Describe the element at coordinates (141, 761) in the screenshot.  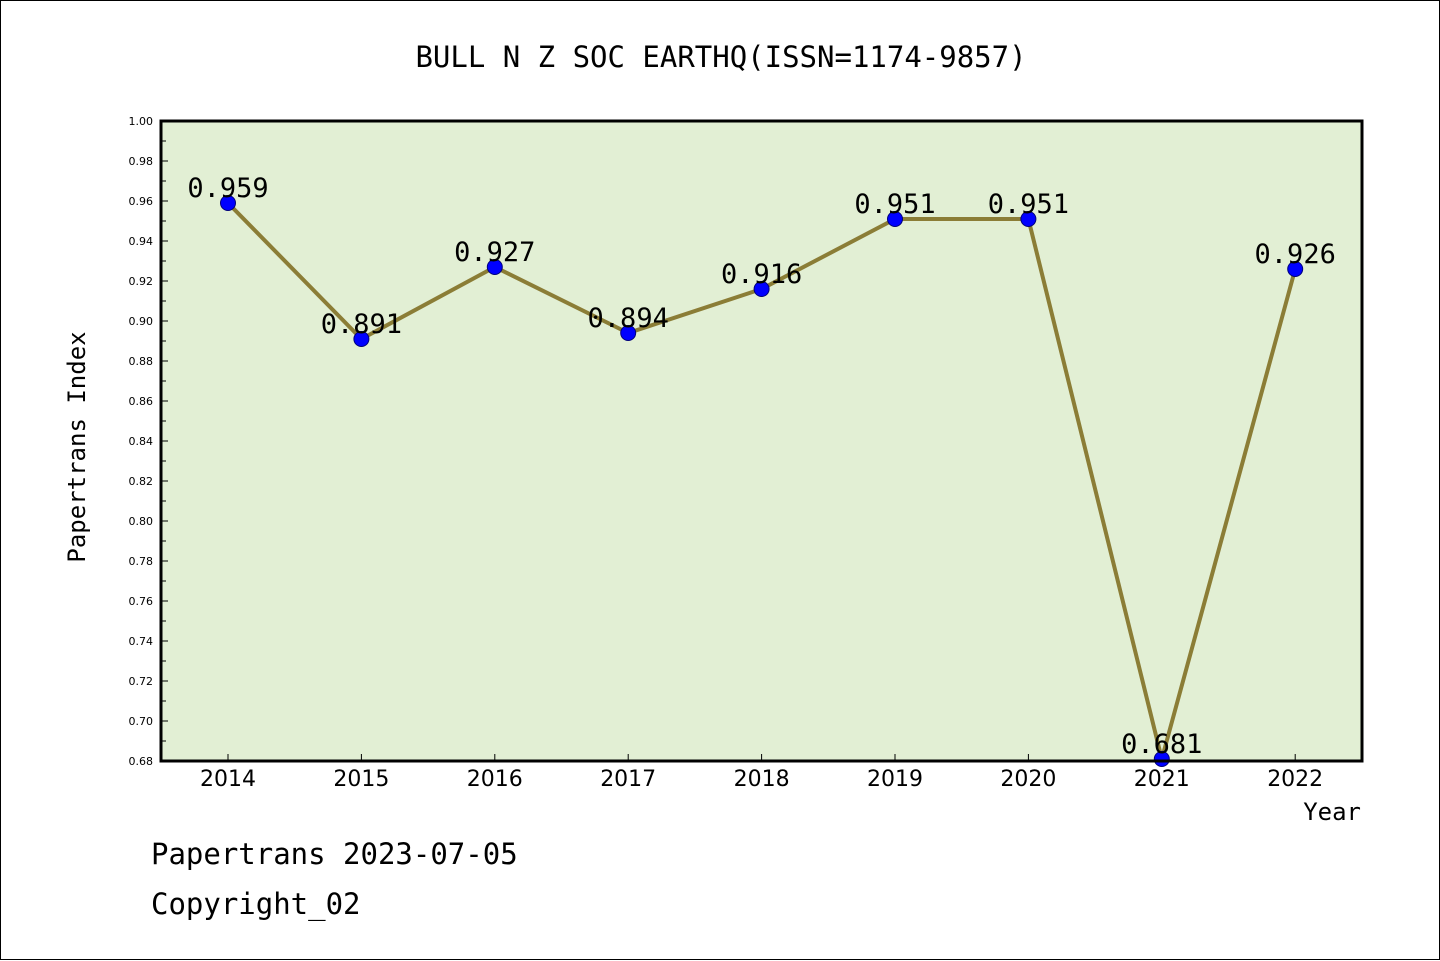
I see `y-tick-label: 0.68` at that location.